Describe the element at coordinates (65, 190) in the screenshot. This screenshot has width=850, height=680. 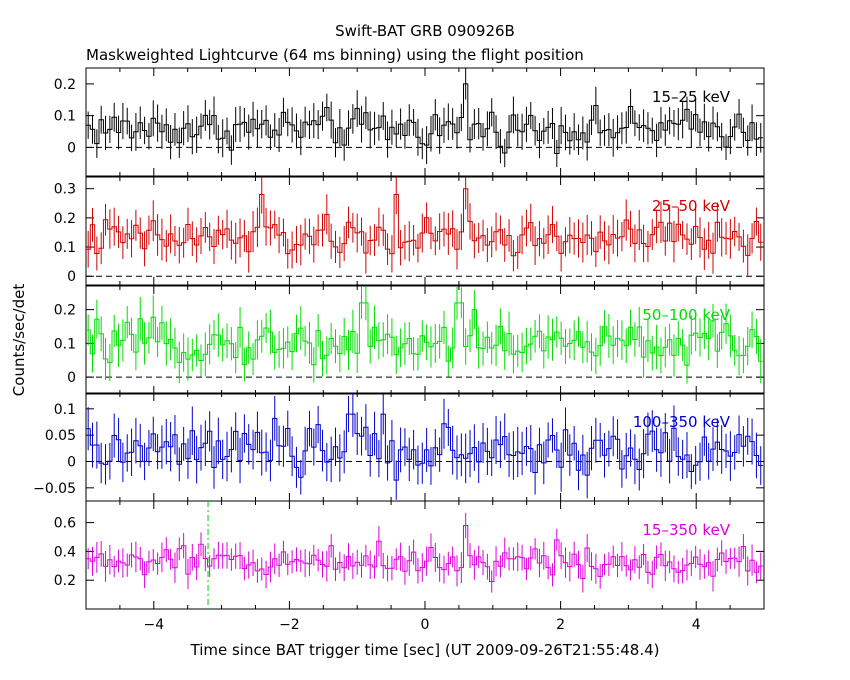
I see `y-tick-label: 0.3` at that location.